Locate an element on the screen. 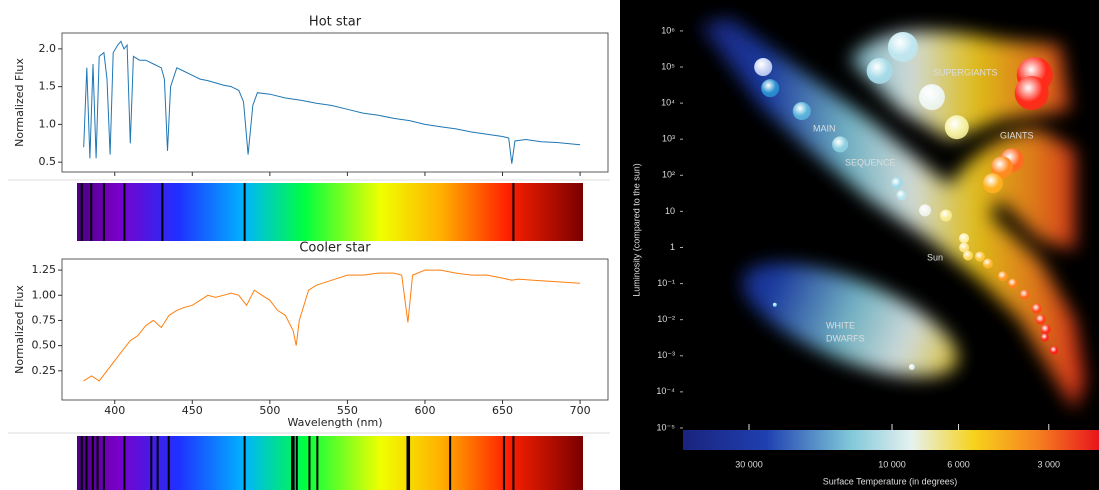  x-axis-label: Surface Temperature (in degrees) is located at coordinates (890, 481).